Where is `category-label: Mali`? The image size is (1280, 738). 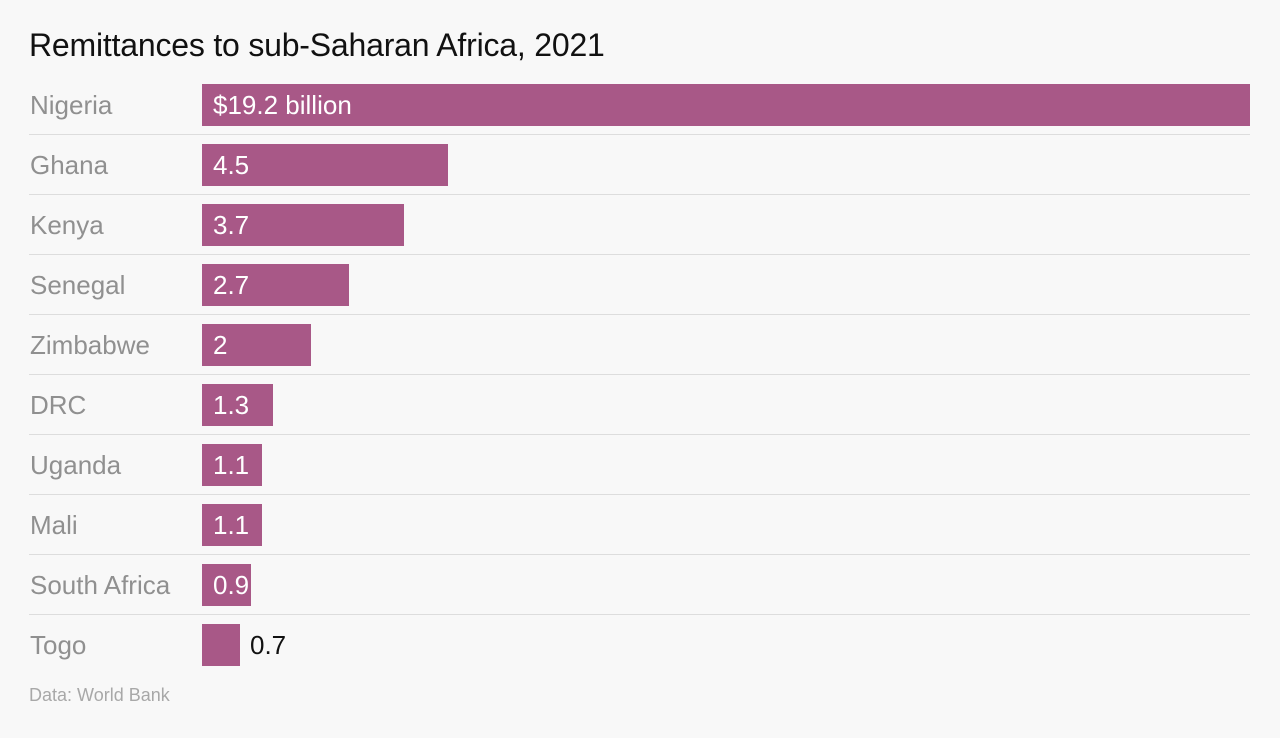
category-label: Mali is located at coordinates (54, 525).